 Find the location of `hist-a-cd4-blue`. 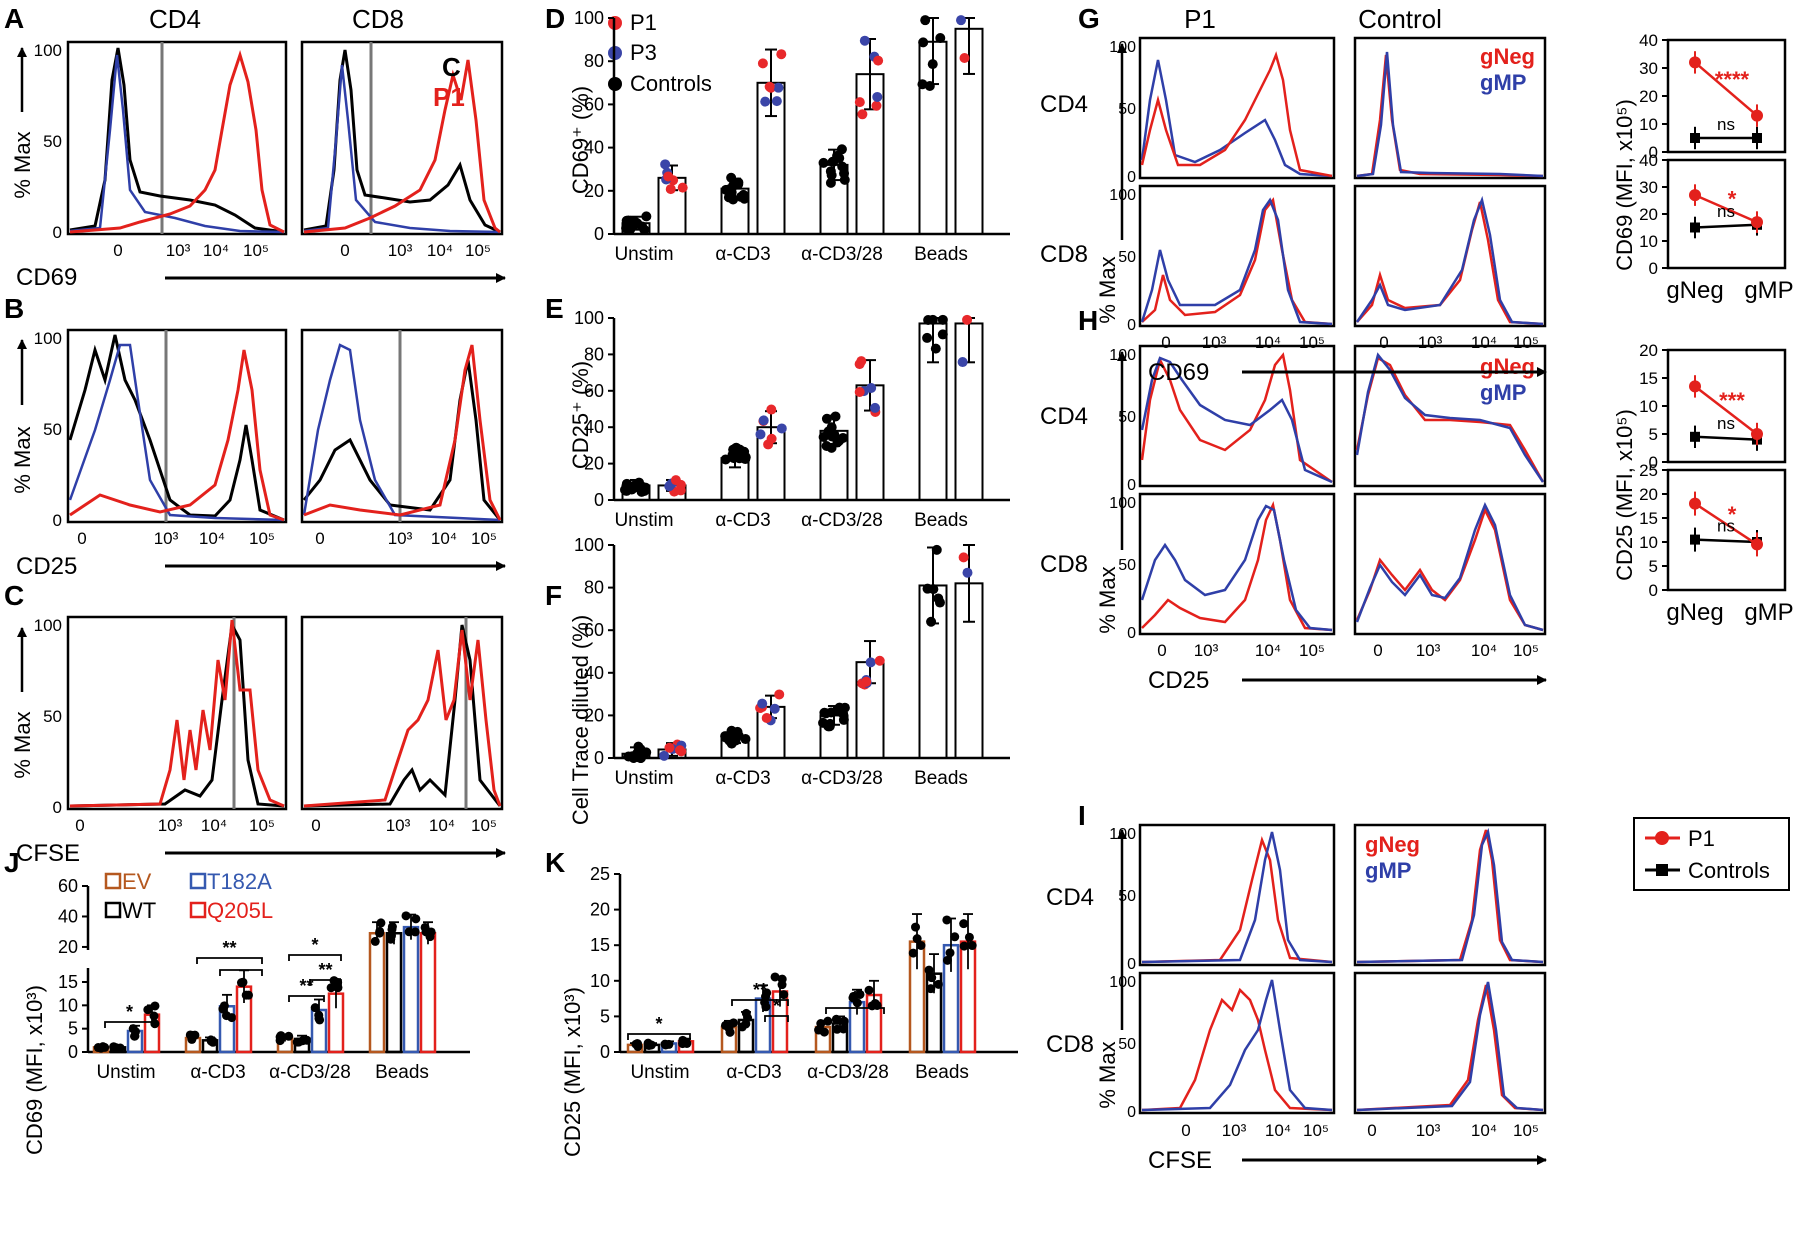

hist-a-cd4-blue is located at coordinates (177, 144).